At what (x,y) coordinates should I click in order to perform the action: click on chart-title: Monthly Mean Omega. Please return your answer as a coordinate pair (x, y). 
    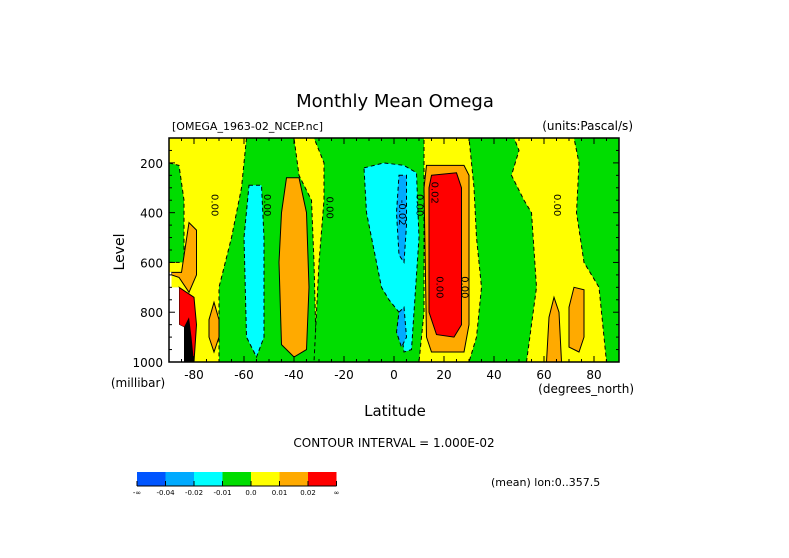
    Looking at the image, I should click on (395, 101).